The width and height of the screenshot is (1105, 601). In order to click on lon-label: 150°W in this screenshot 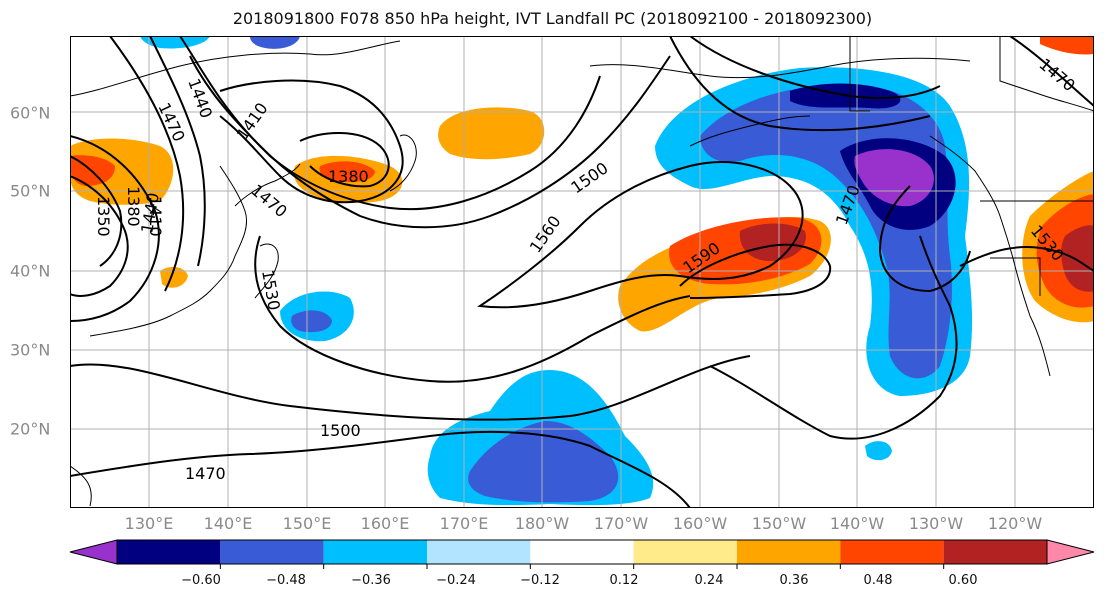, I will do `click(779, 523)`.